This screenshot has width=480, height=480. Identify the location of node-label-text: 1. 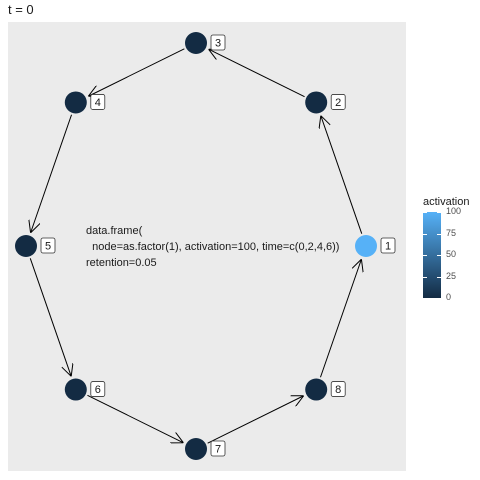
(388, 247).